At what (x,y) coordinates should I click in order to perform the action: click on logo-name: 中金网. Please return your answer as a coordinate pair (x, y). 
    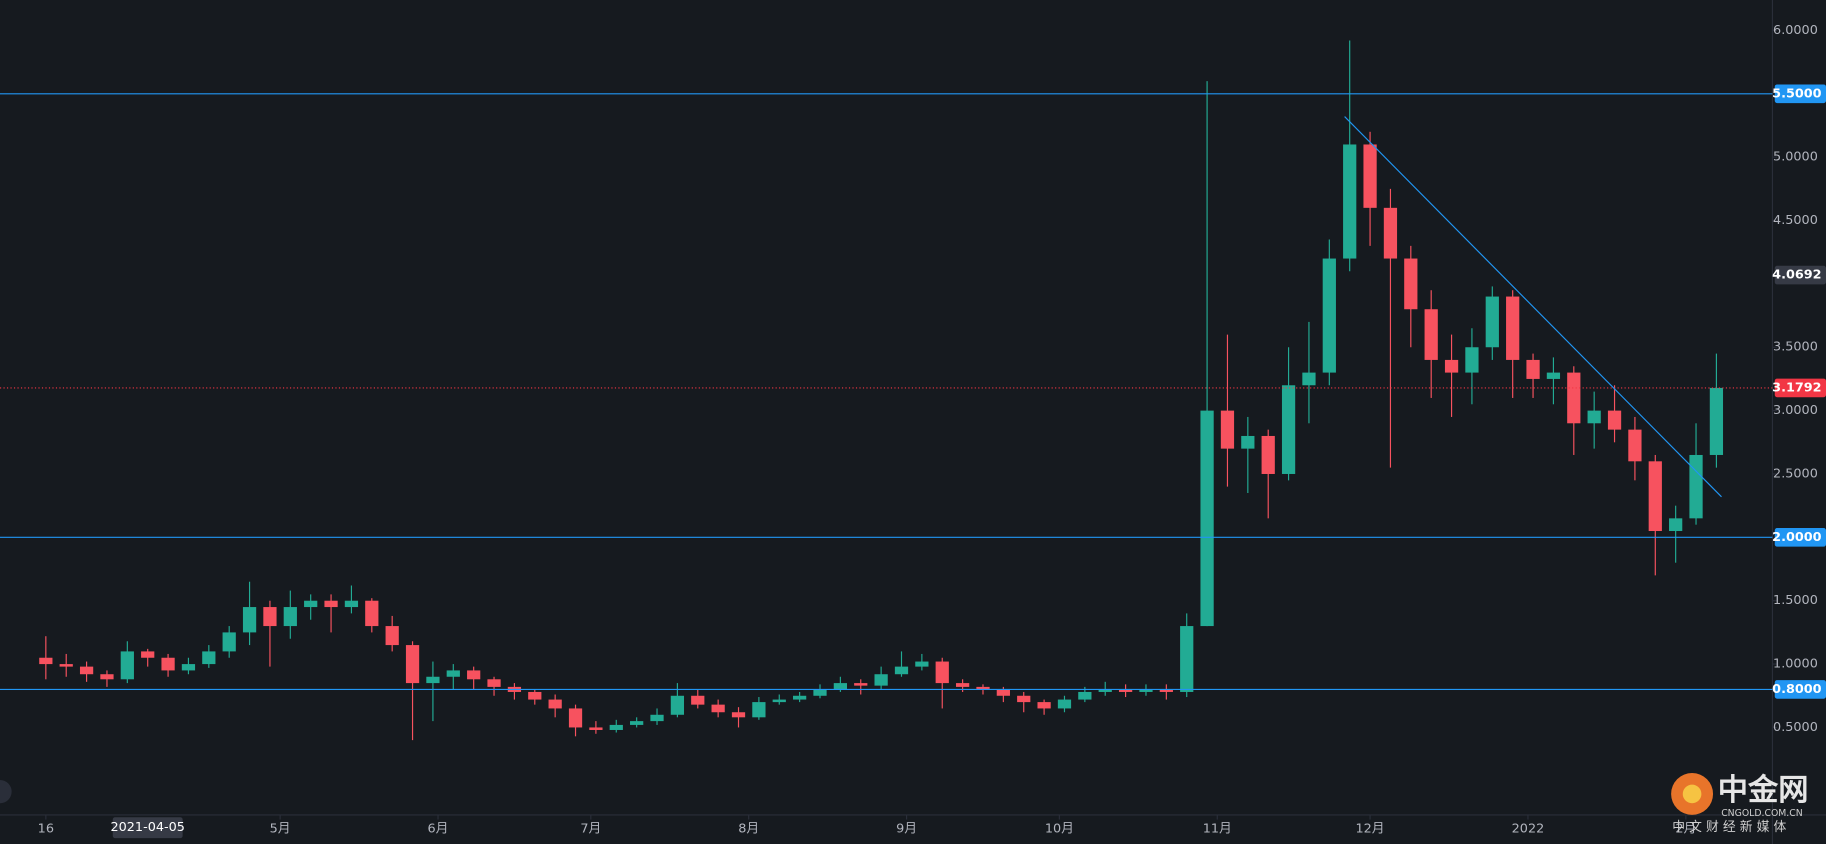
    Looking at the image, I should click on (1763, 790).